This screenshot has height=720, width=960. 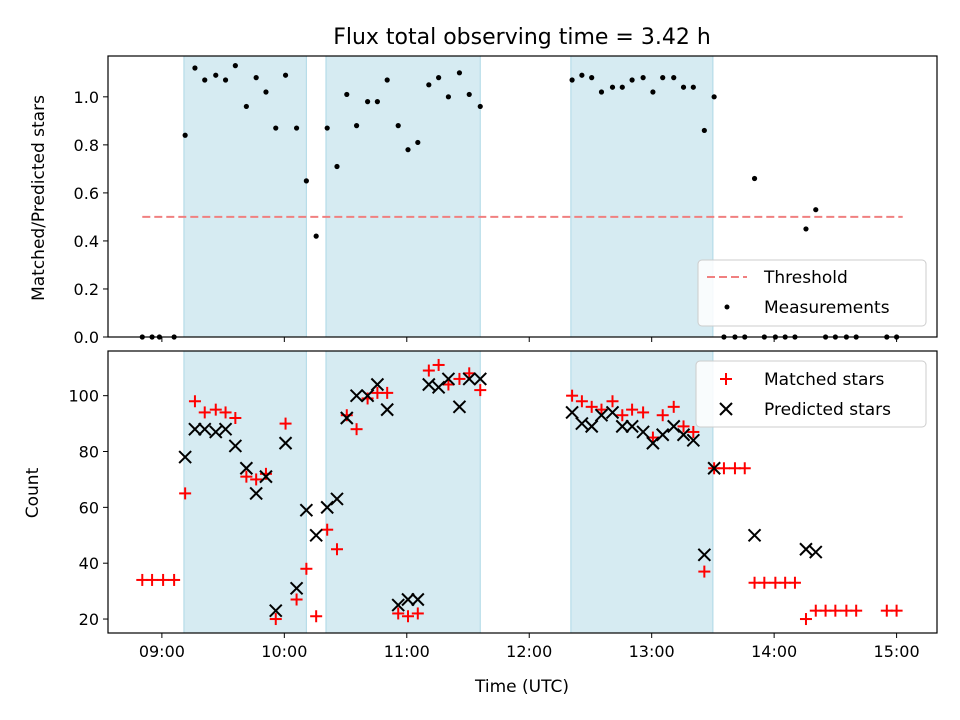 What do you see at coordinates (827, 410) in the screenshot?
I see `legend-predicted-label: Predicted stars` at bounding box center [827, 410].